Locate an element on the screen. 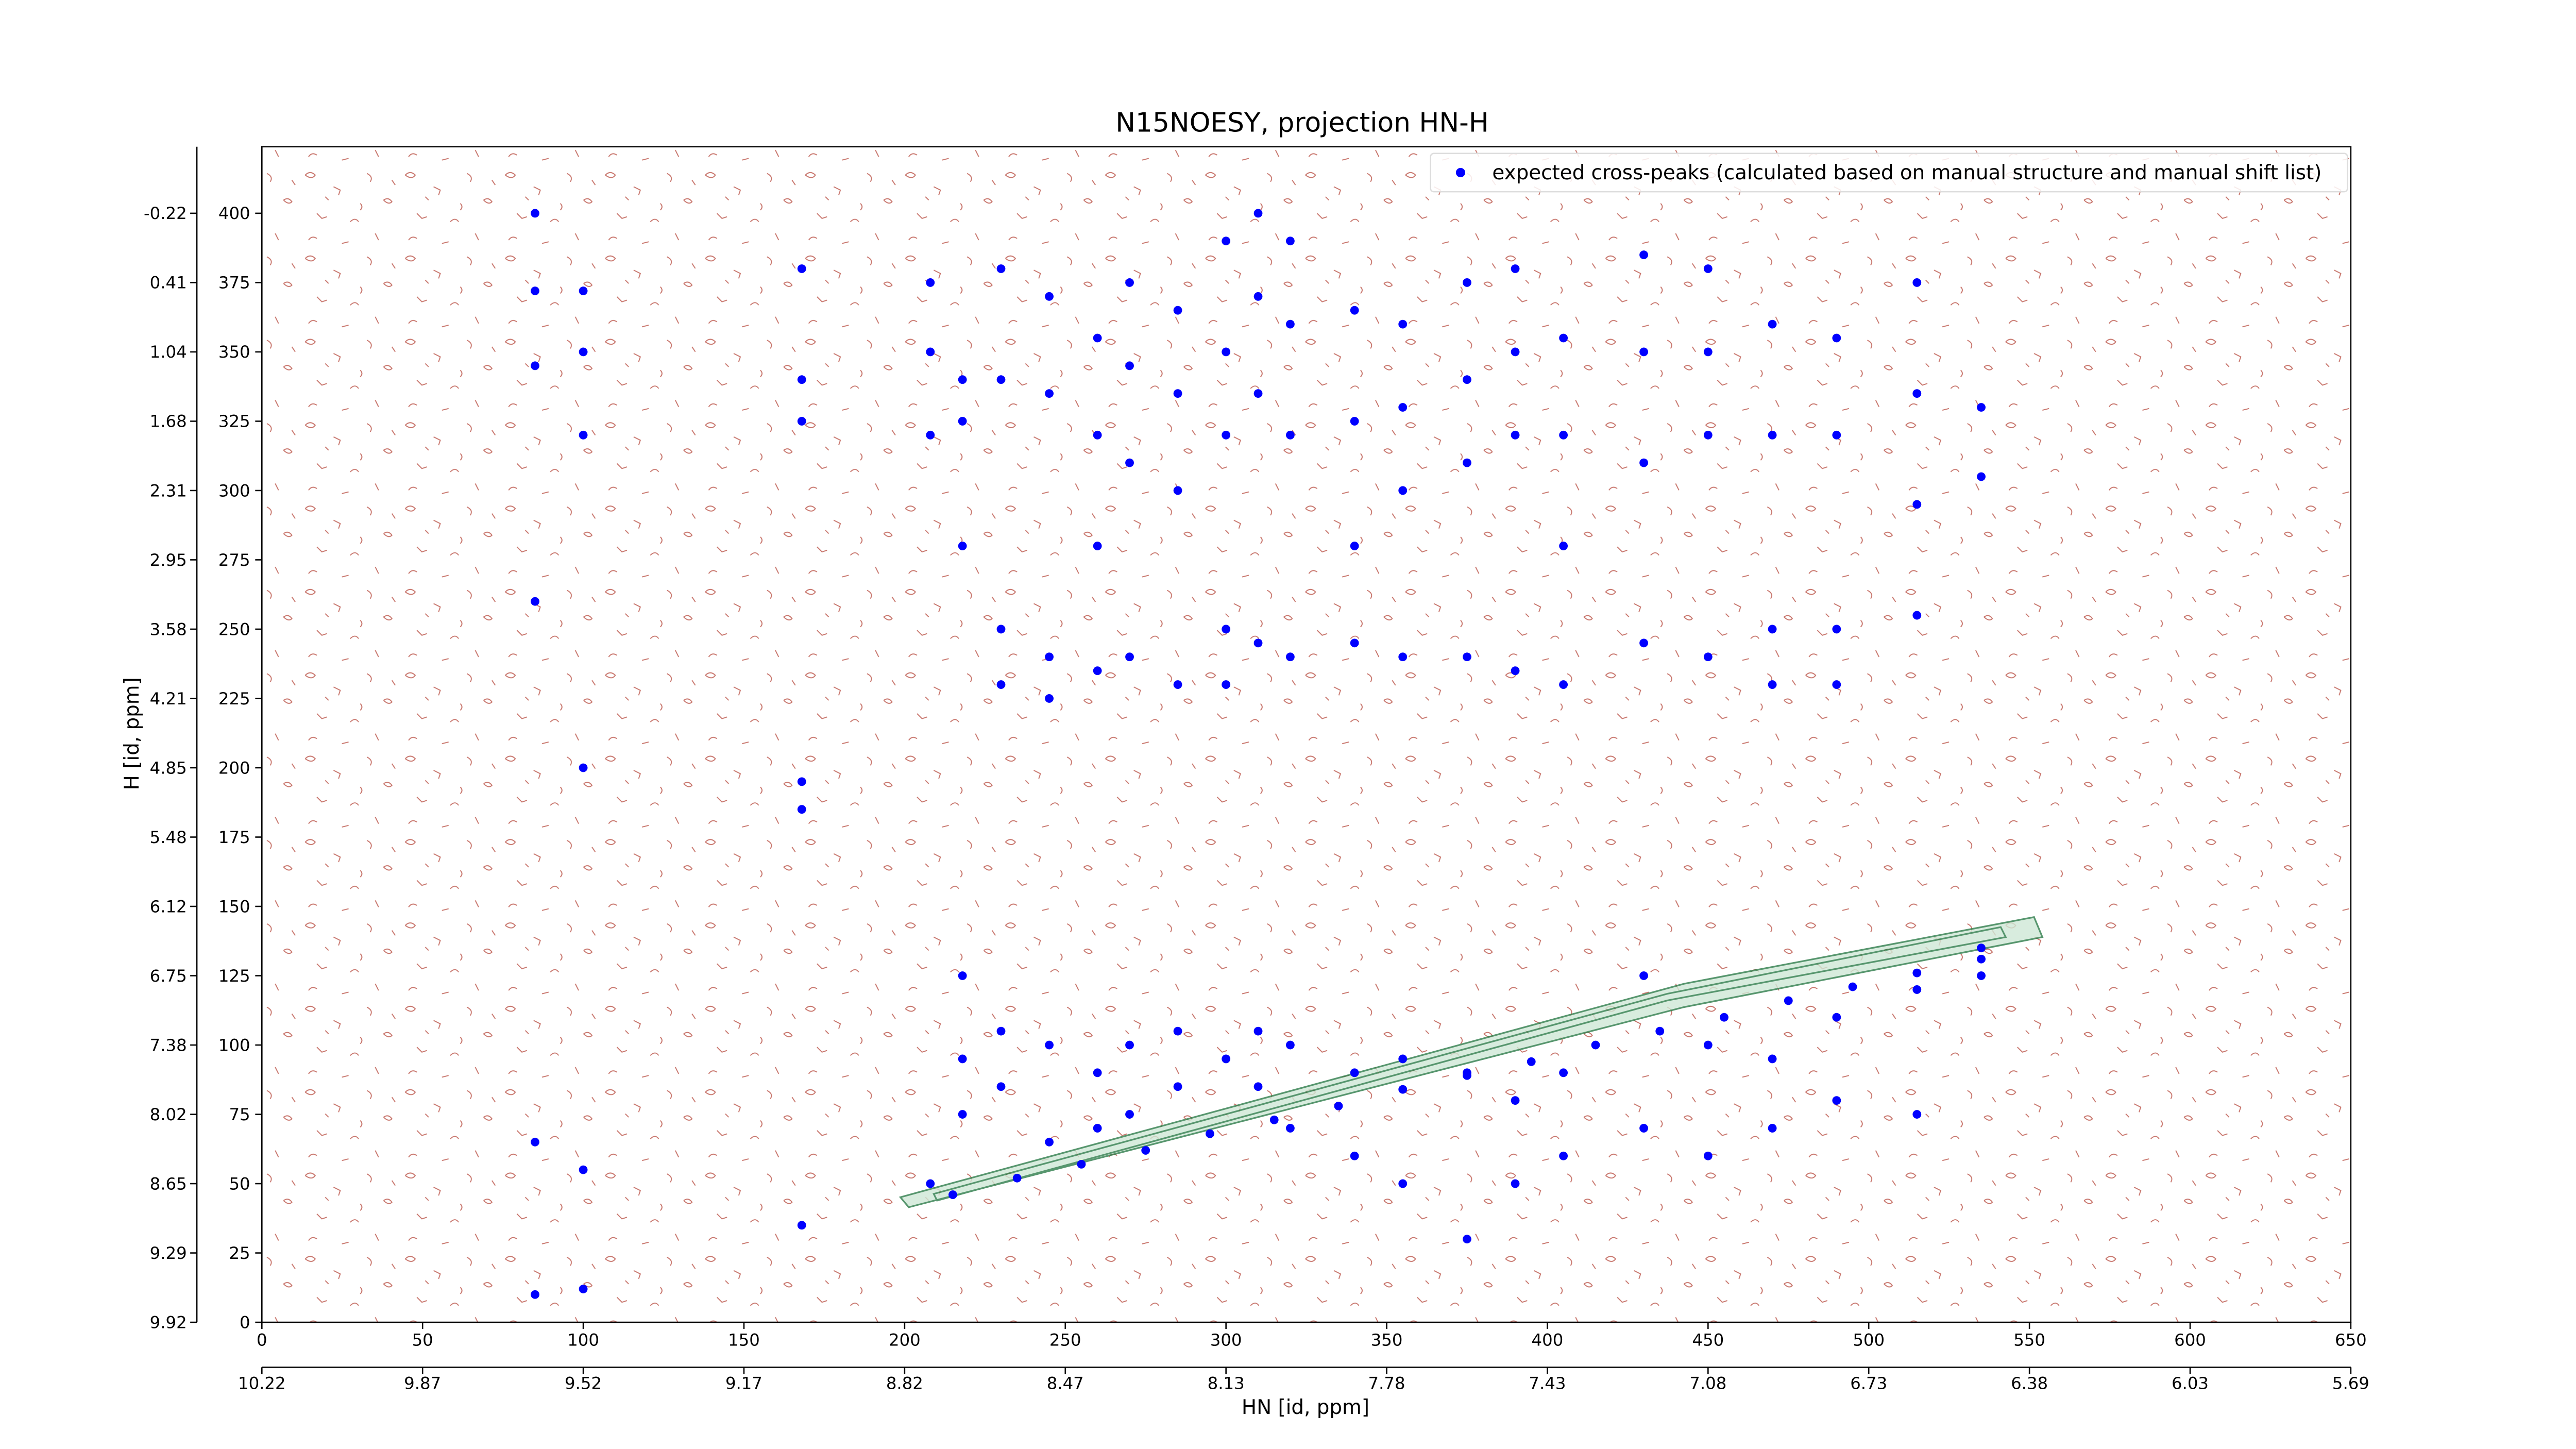 Image resolution: width=2576 pixels, height=1449 pixels. y2-tick-label: 1.04 is located at coordinates (168, 352).